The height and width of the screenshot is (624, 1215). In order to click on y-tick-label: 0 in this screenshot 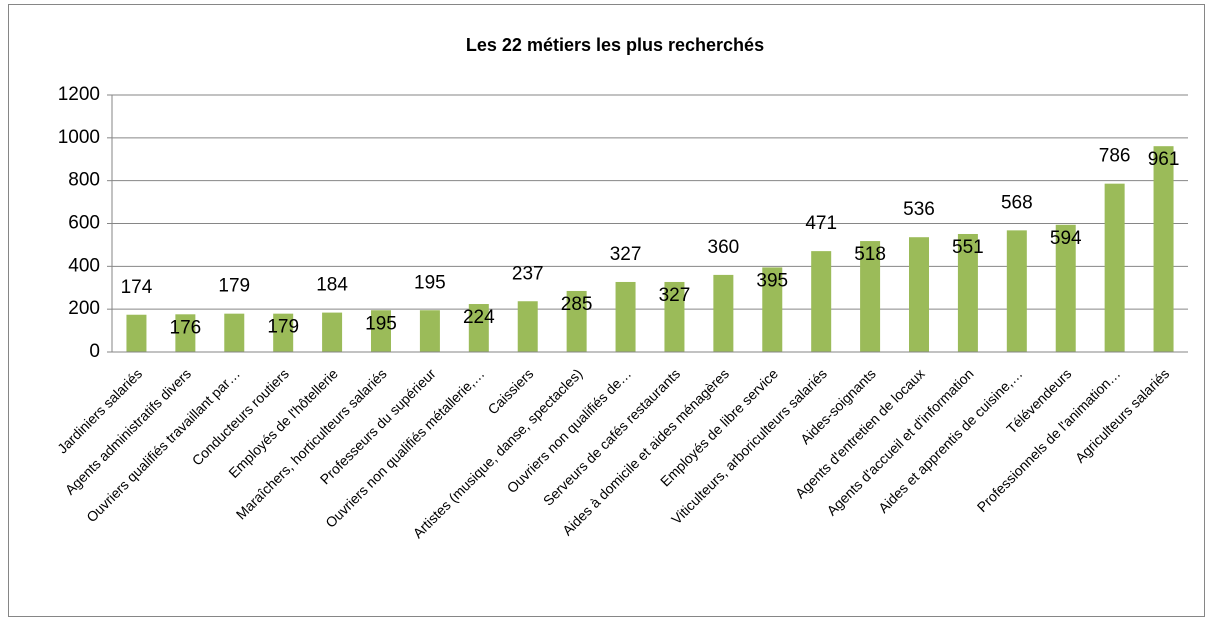, I will do `click(94, 351)`.